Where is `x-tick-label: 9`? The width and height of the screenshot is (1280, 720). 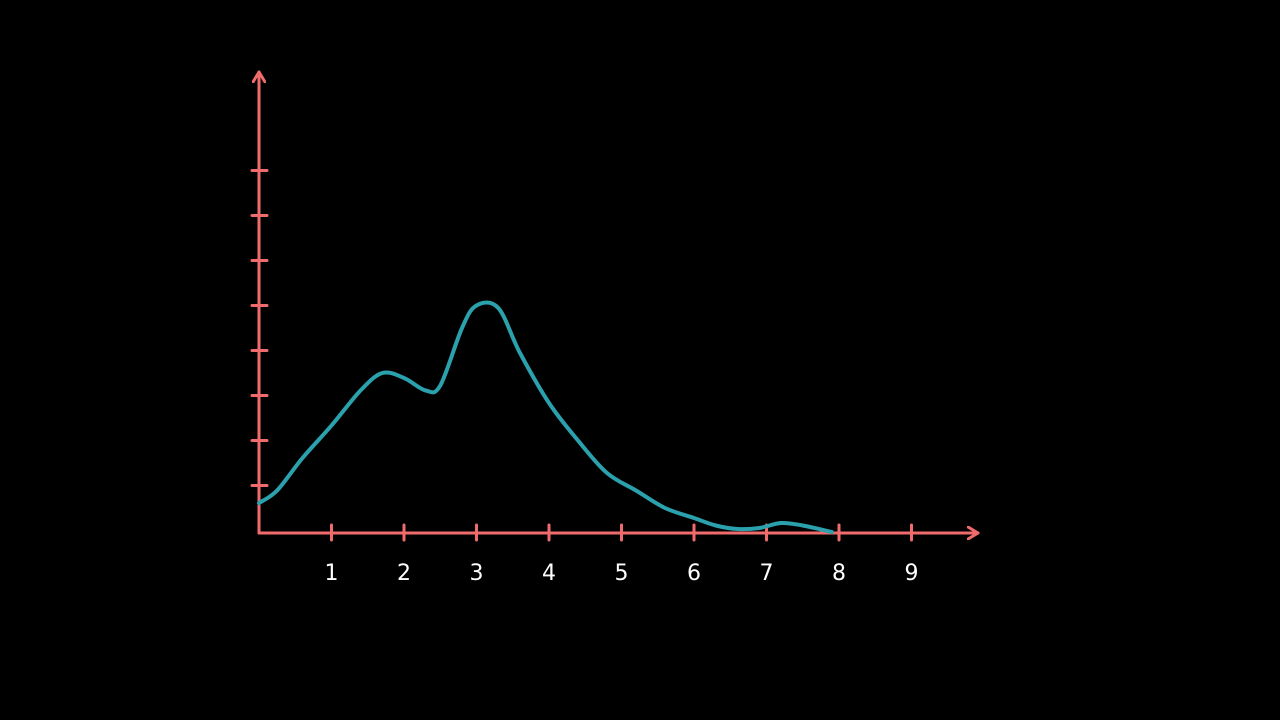 x-tick-label: 9 is located at coordinates (912, 573).